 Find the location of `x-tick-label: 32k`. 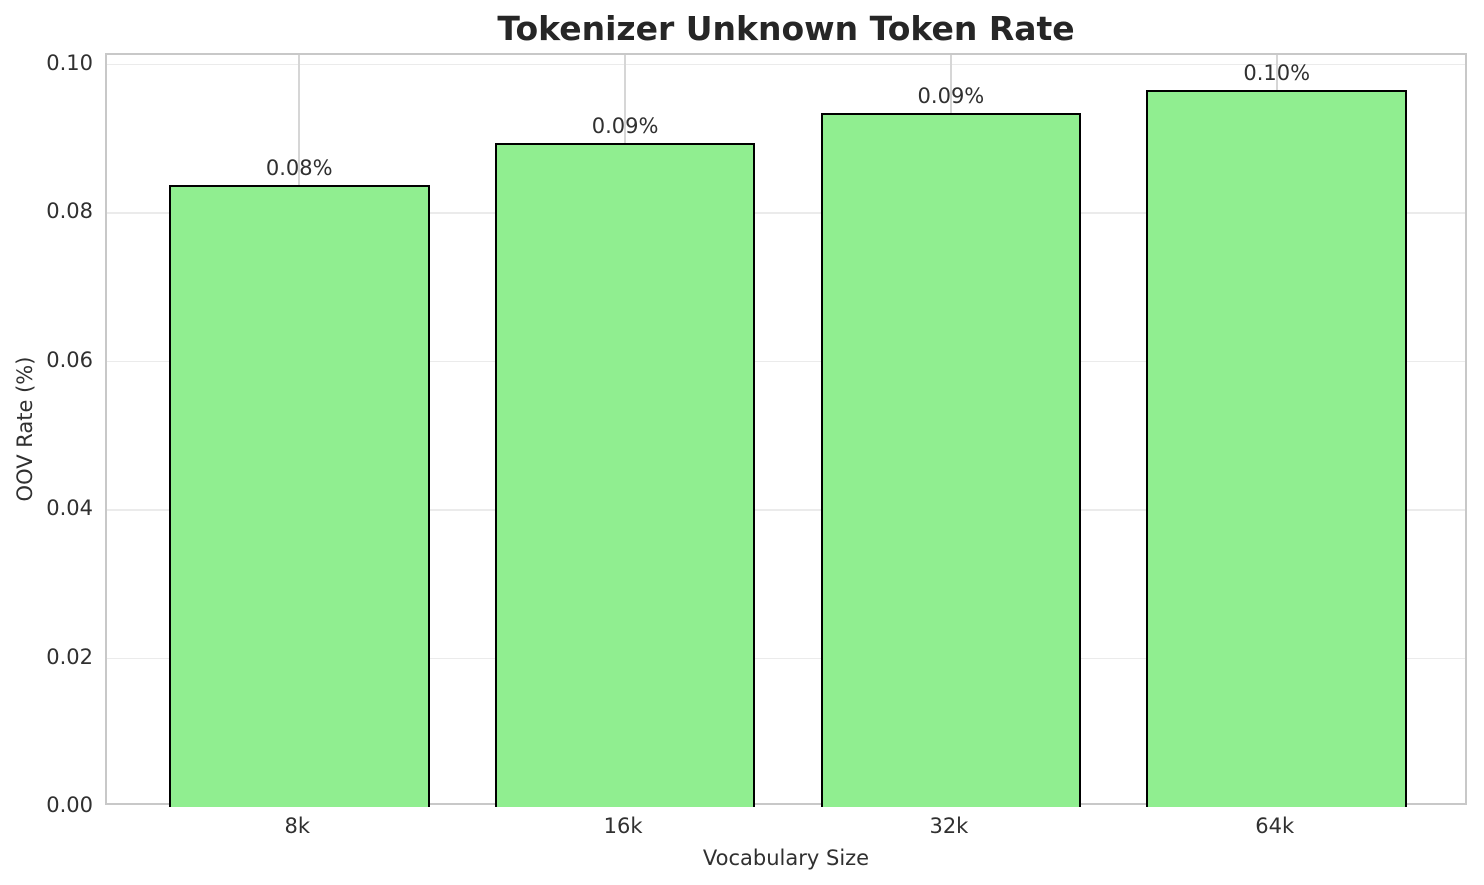

x-tick-label: 32k is located at coordinates (949, 826).